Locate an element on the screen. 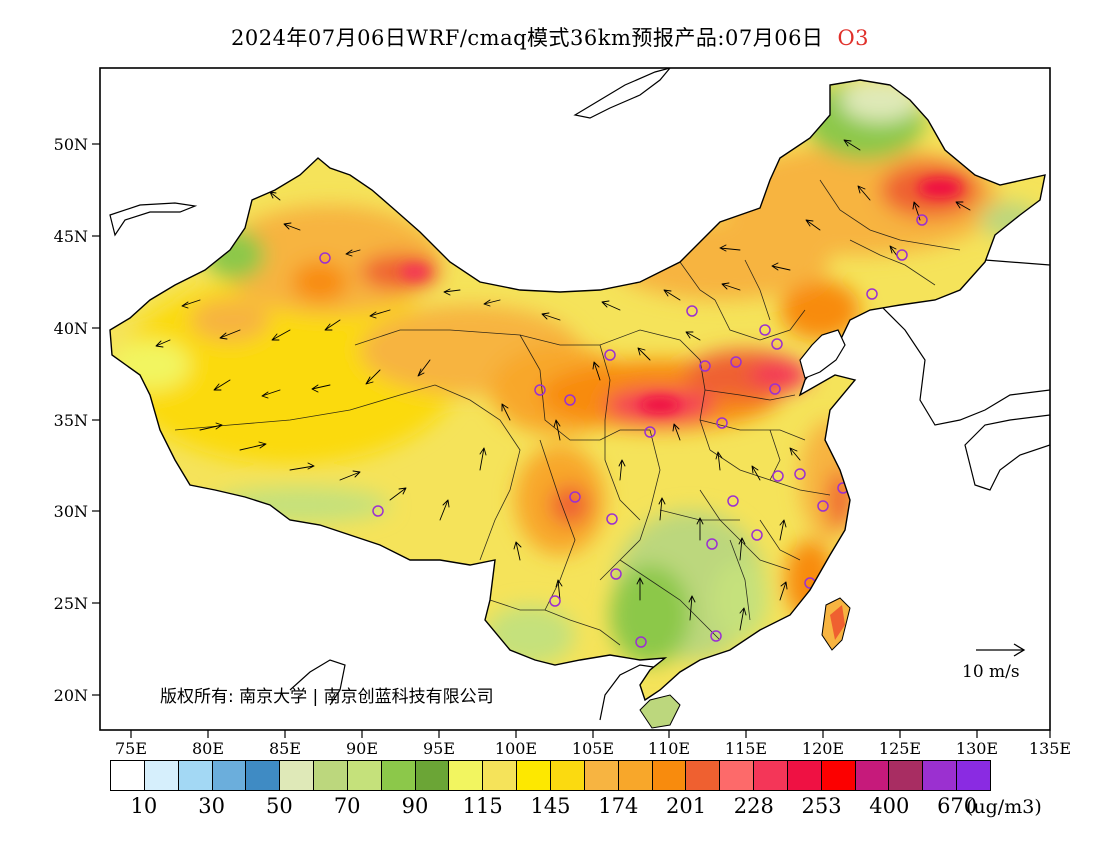  colorbar-tick-label: 10 is located at coordinates (144, 806).